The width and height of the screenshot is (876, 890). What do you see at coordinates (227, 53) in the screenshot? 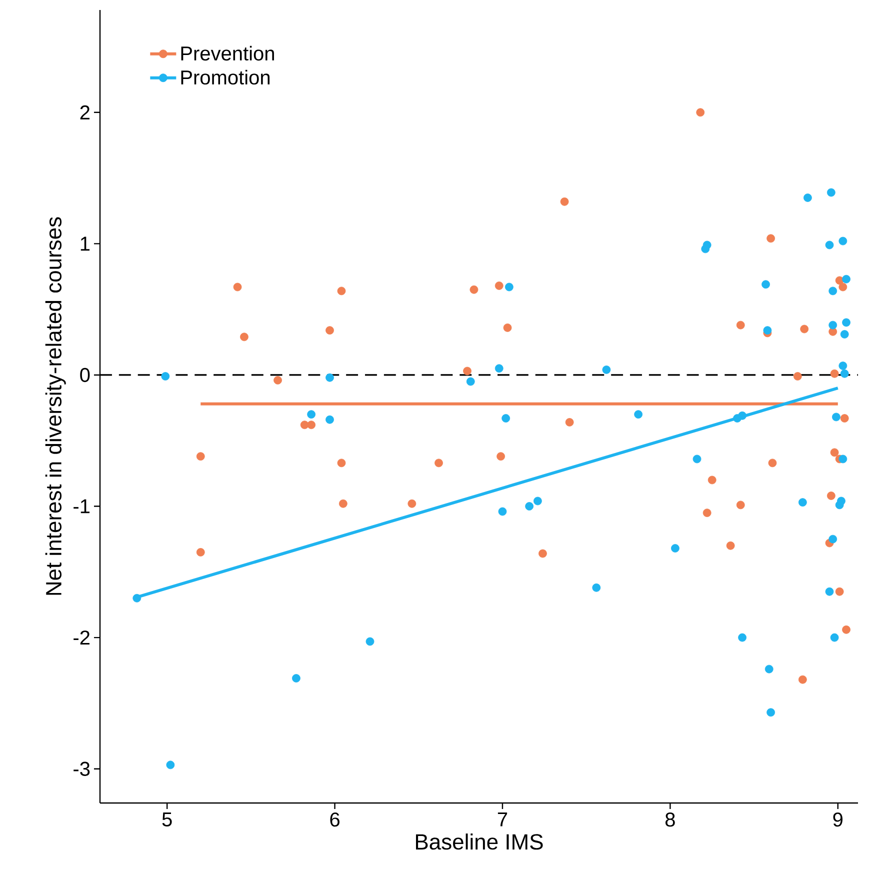
I see `legend-label: Prevention` at bounding box center [227, 53].